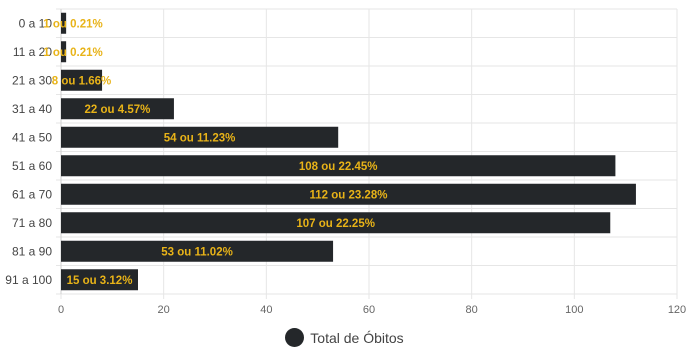 The height and width of the screenshot is (350, 689). Describe the element at coordinates (472, 310) in the screenshot. I see `x-tick-label: 80` at that location.